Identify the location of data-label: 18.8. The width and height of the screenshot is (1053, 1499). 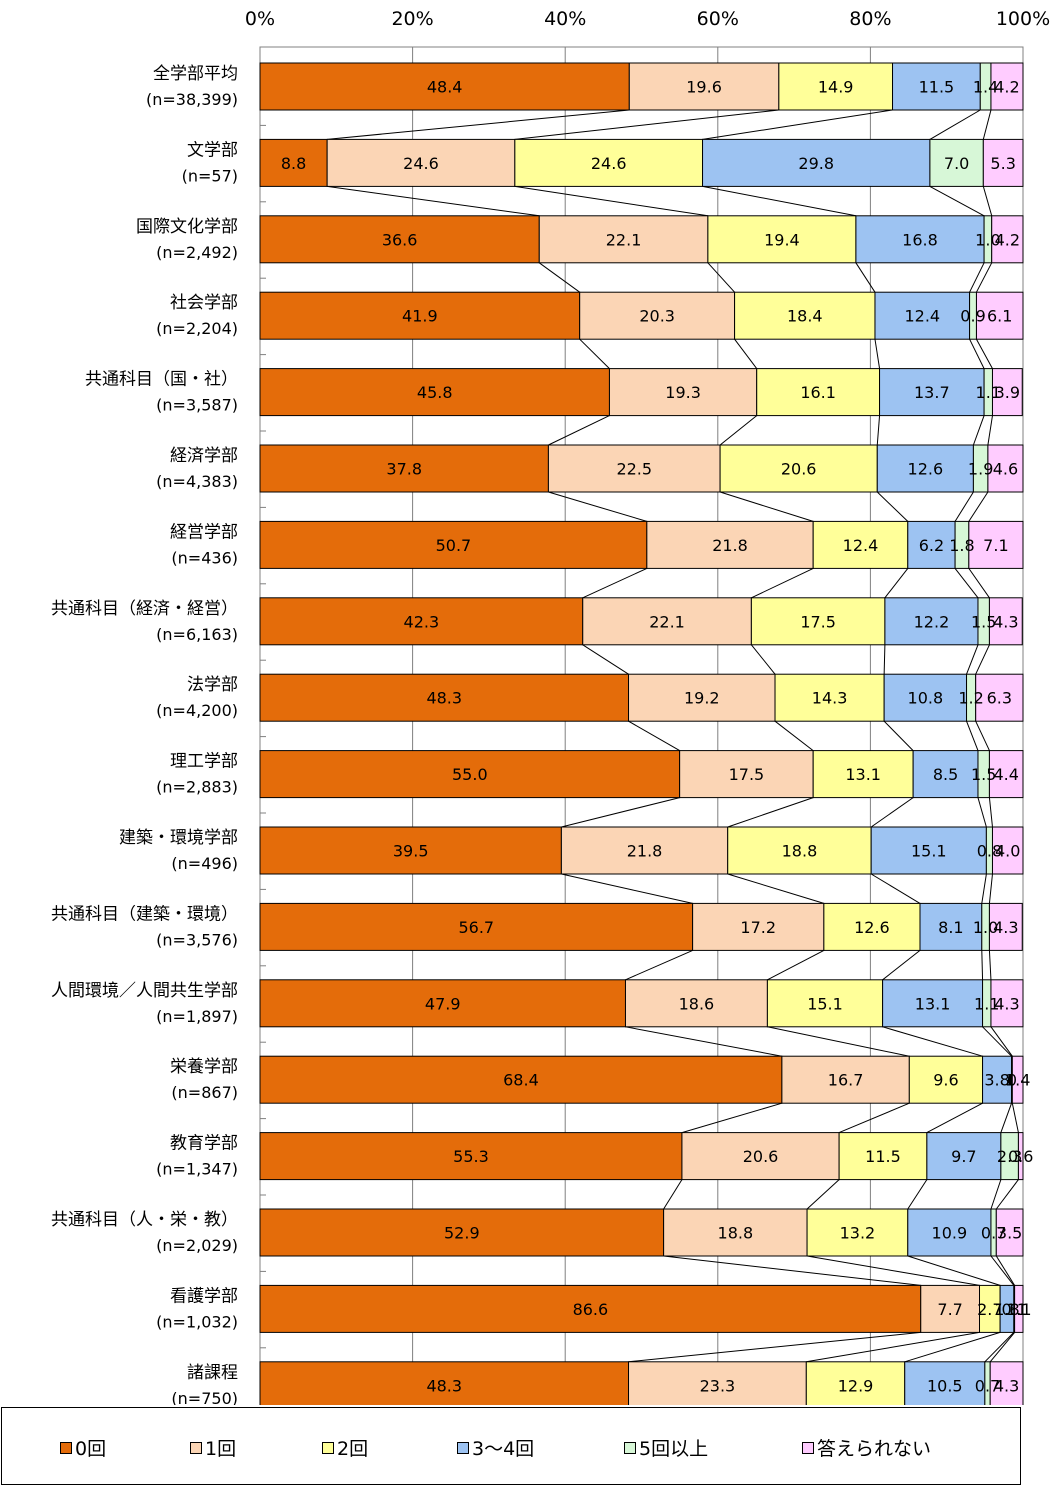
(800, 851).